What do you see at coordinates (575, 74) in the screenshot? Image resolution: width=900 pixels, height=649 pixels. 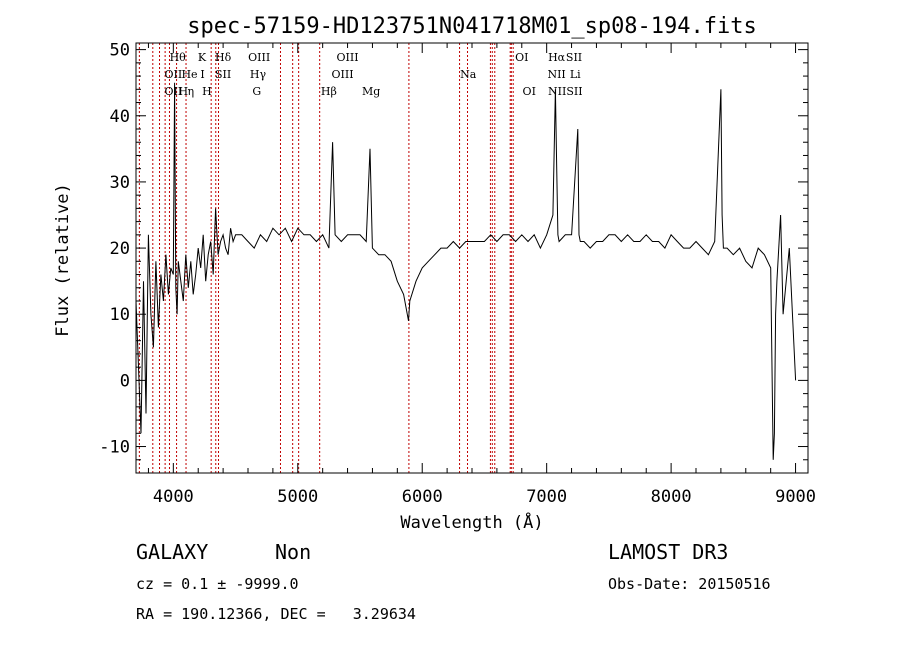 I see `line-label-24: Li` at bounding box center [575, 74].